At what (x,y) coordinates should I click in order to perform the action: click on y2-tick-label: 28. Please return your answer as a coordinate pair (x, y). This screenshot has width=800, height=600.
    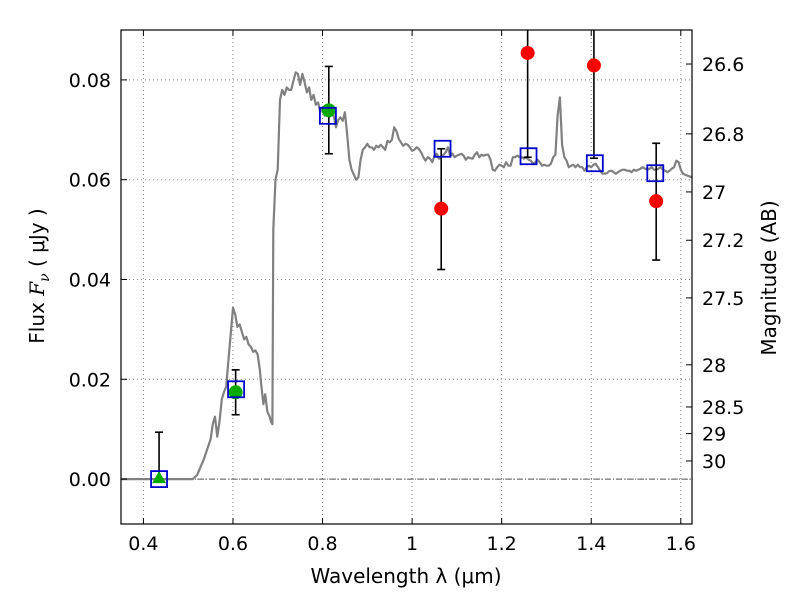
    Looking at the image, I should click on (714, 366).